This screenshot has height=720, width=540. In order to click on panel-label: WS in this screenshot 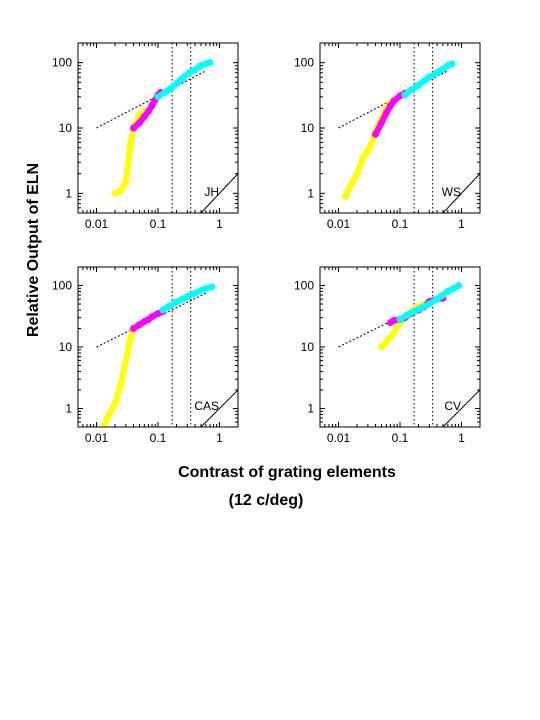, I will do `click(451, 192)`.